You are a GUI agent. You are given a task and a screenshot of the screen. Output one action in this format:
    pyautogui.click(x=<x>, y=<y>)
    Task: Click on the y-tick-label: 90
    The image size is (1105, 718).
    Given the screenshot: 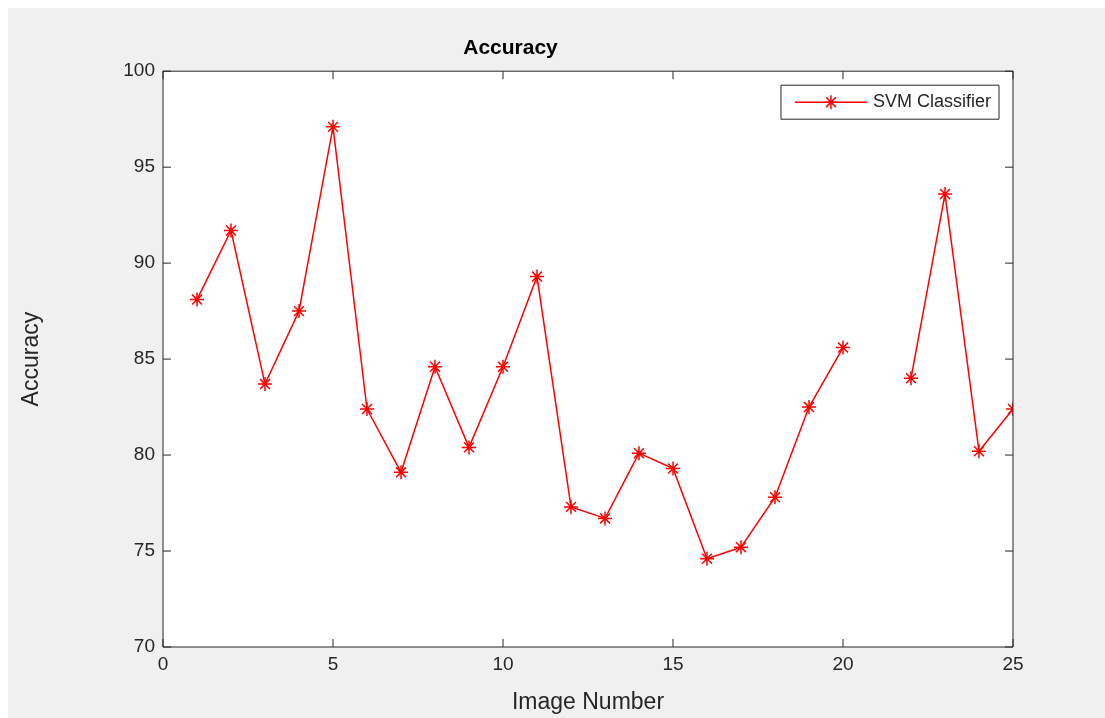 What is the action you would take?
    pyautogui.click(x=144, y=262)
    